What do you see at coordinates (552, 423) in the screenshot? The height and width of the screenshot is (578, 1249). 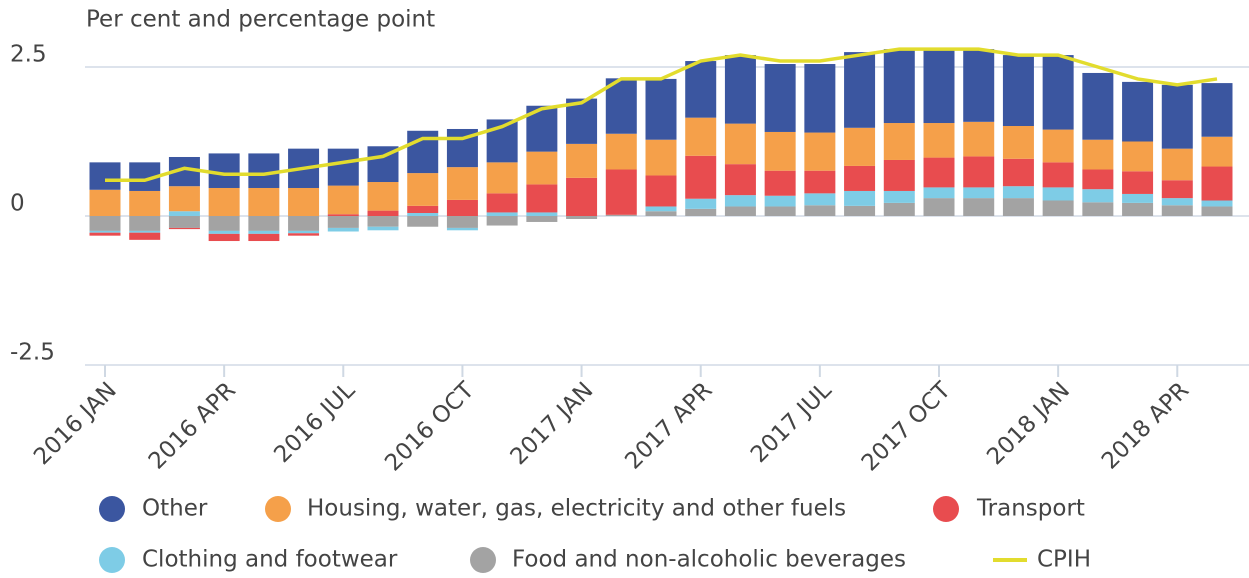 I see `x-tick-label: 2017 JAN` at bounding box center [552, 423].